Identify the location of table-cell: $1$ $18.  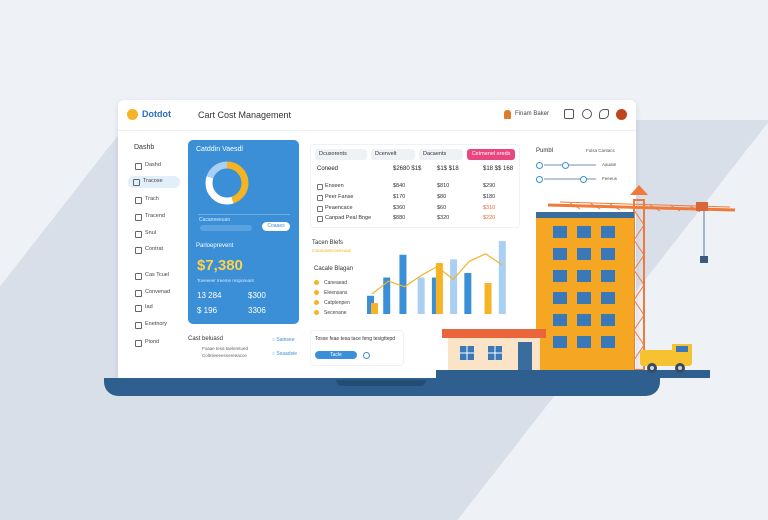
(448, 169).